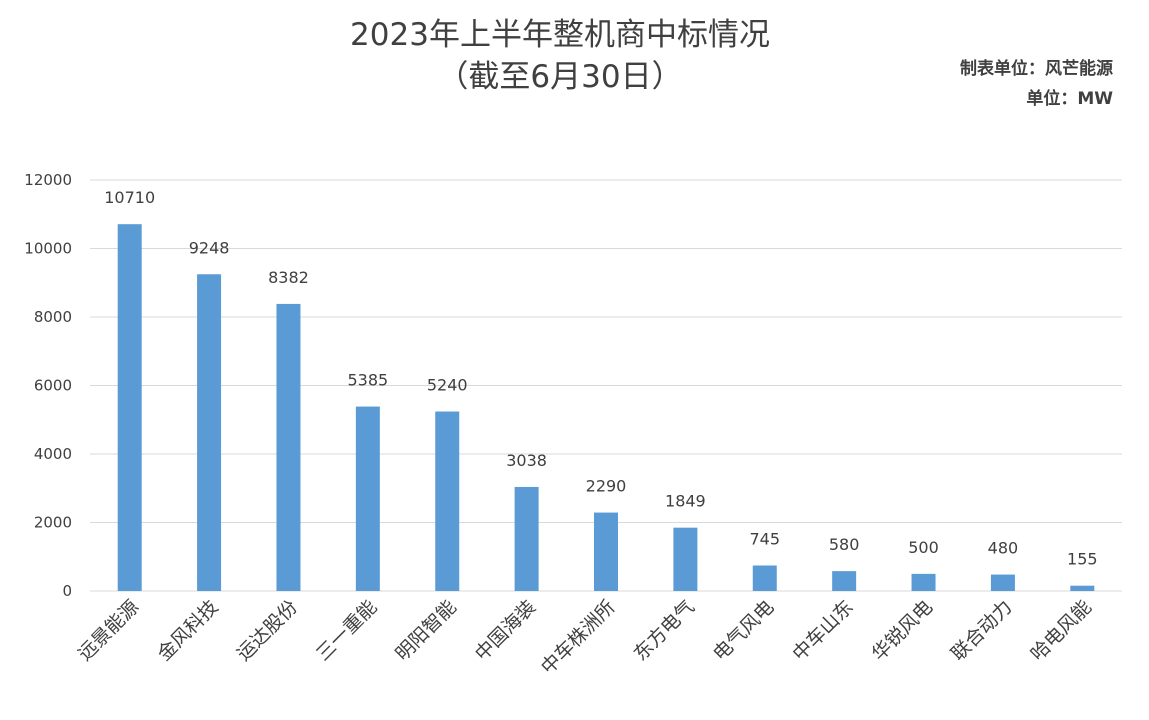  What do you see at coordinates (267, 630) in the screenshot?
I see `x-category-label: 运达股份` at bounding box center [267, 630].